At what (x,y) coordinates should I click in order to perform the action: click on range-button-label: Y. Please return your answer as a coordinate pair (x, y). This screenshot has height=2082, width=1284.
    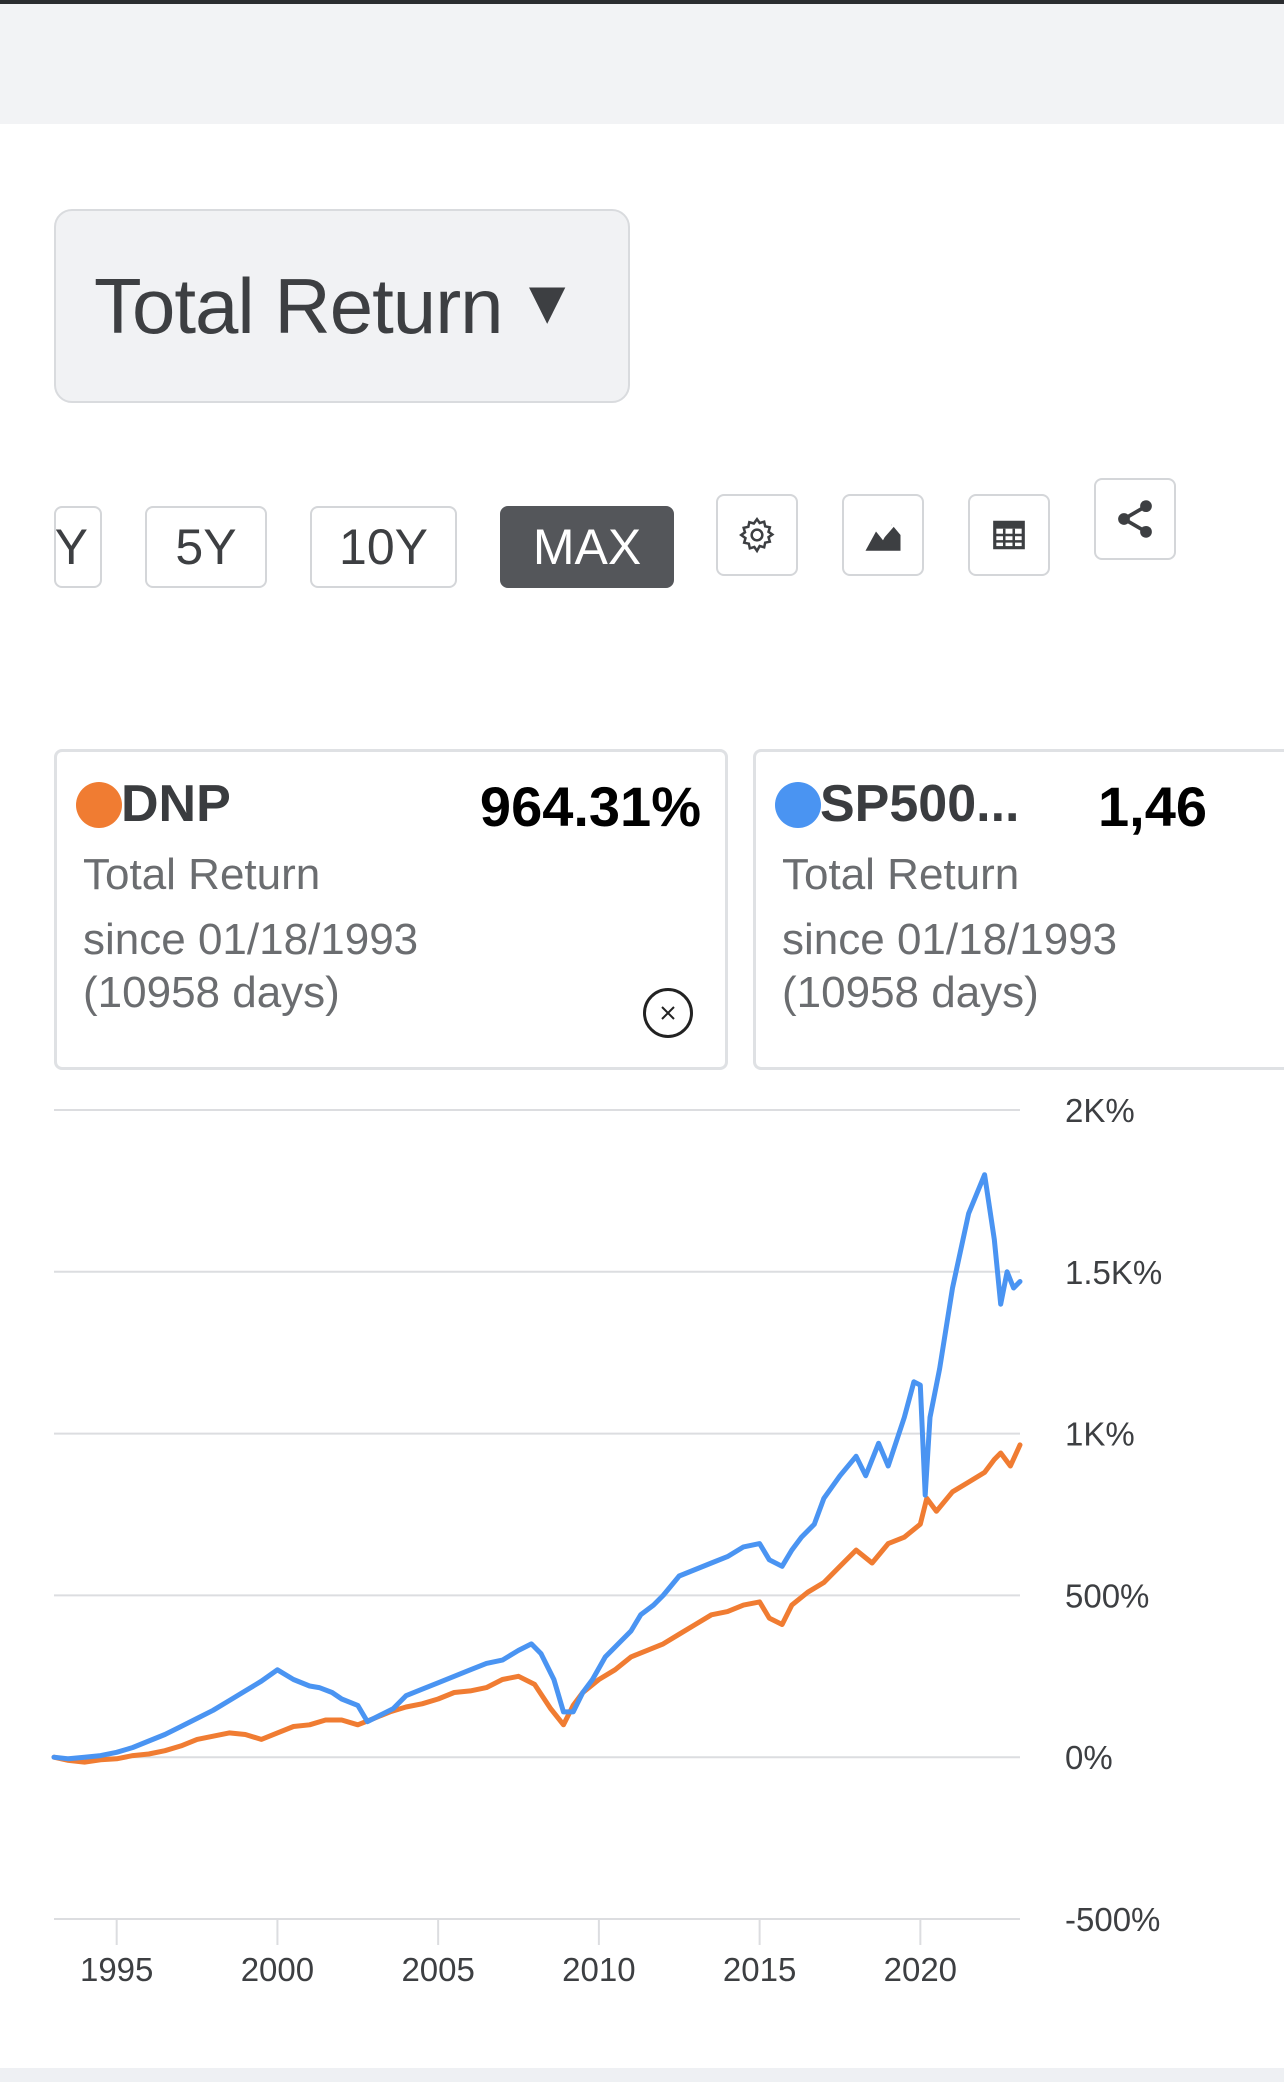
    Looking at the image, I should click on (71, 547).